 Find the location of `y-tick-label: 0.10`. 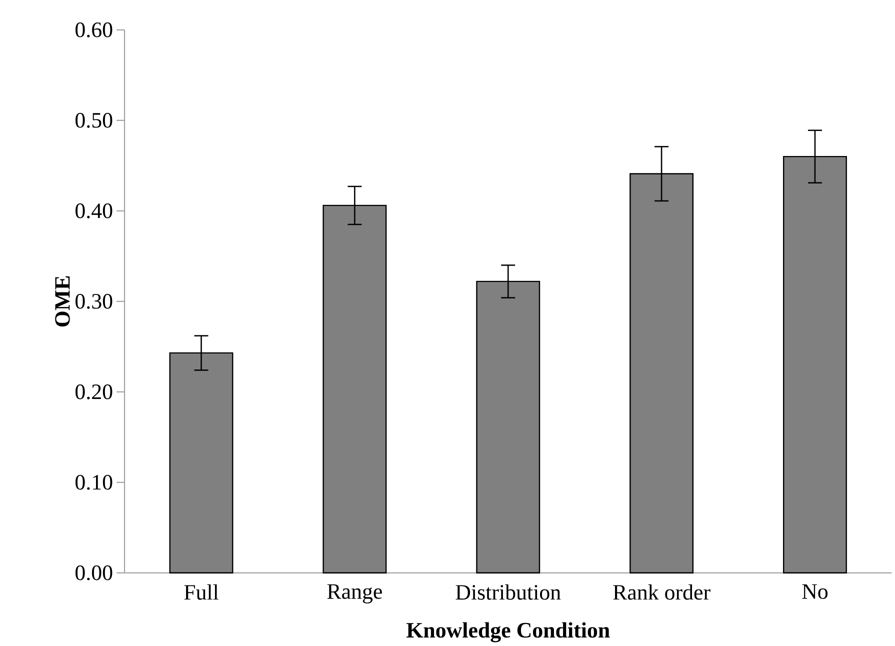

y-tick-label: 0.10 is located at coordinates (94, 482).